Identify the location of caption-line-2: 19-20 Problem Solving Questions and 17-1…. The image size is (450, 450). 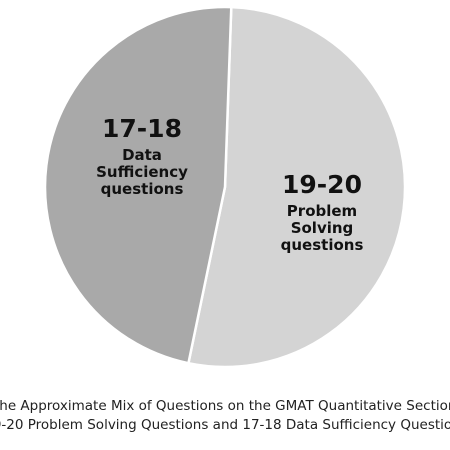
(225, 425).